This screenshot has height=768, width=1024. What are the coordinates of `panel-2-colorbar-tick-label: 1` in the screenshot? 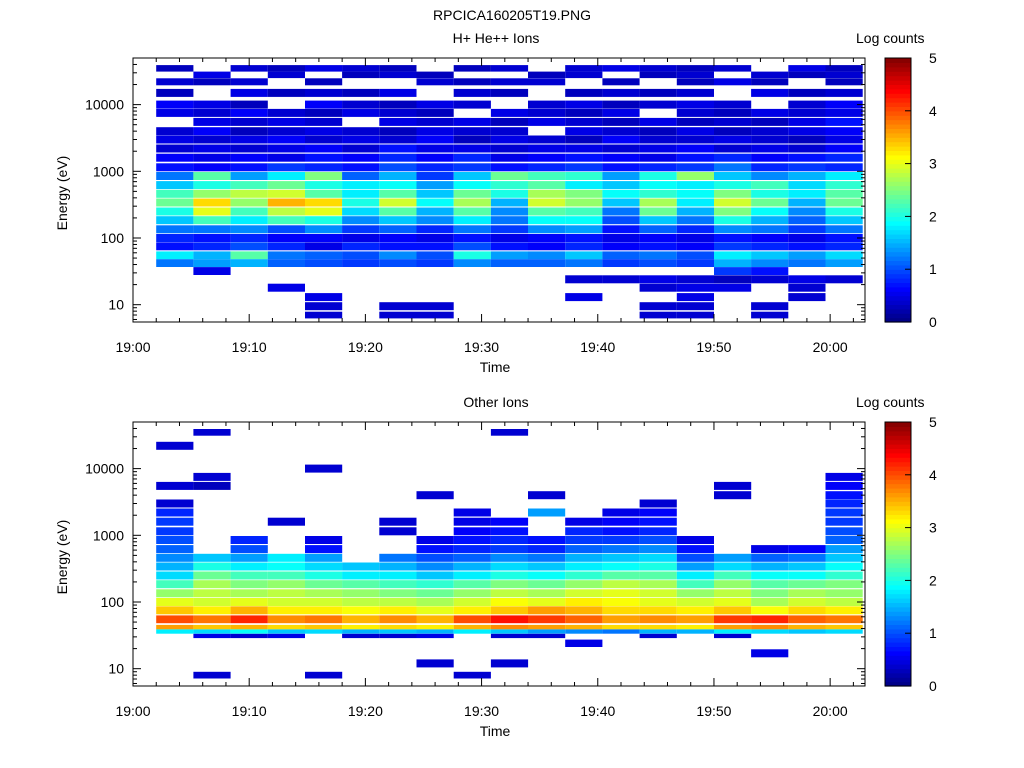 It's located at (933, 633).